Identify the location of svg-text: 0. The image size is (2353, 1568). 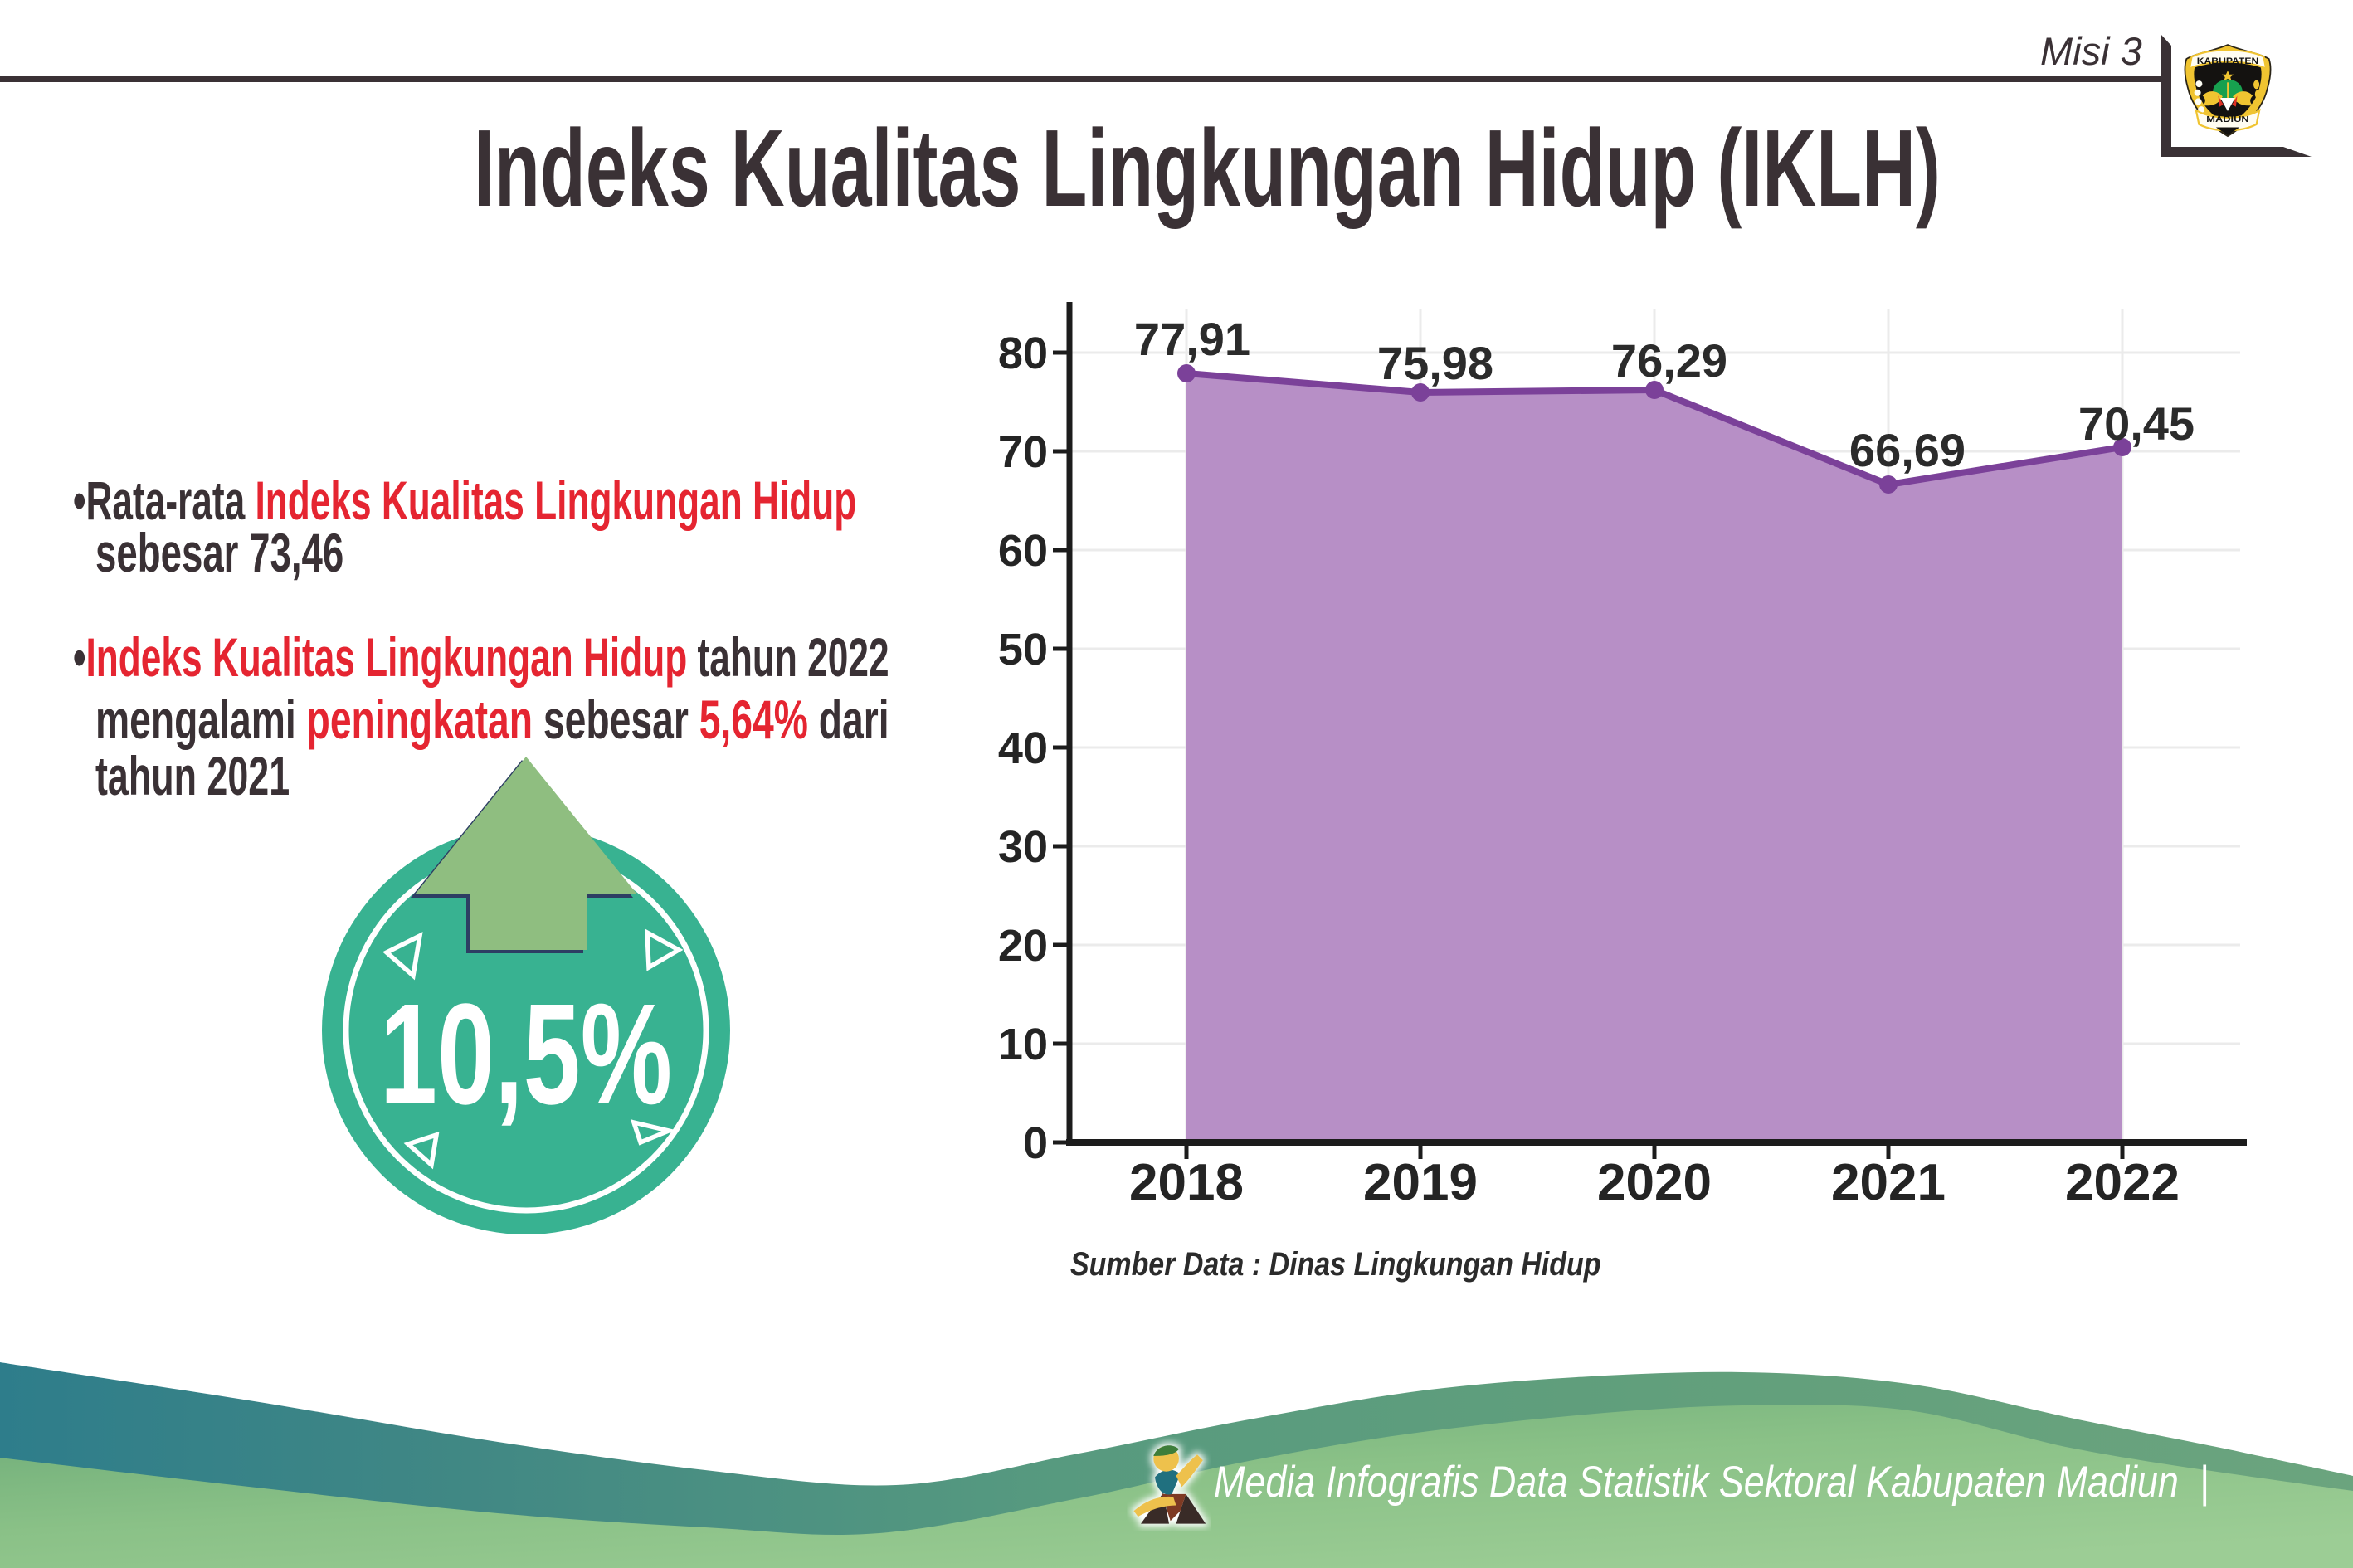
(1035, 1143).